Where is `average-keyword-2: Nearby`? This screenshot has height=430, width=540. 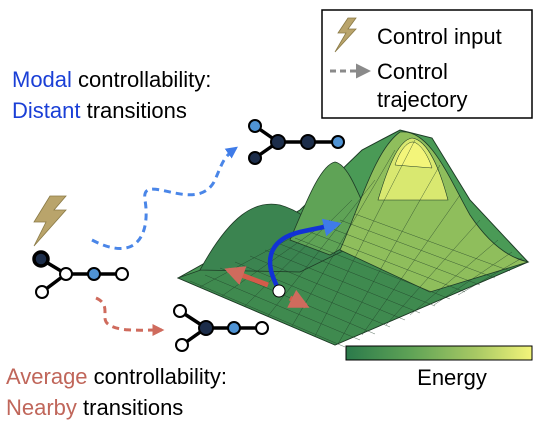 average-keyword-2: Nearby is located at coordinates (41, 407).